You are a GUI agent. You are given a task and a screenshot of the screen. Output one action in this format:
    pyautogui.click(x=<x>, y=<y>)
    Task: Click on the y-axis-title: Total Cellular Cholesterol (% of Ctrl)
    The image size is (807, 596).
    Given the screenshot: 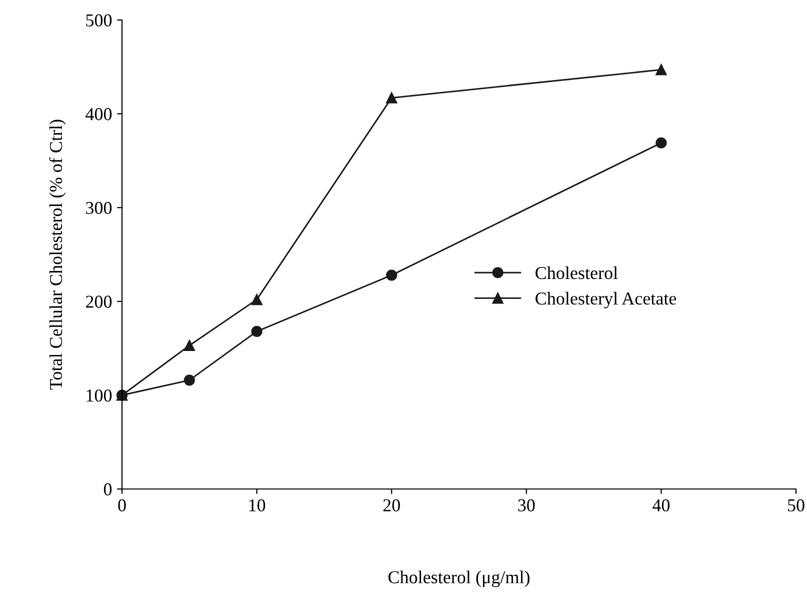 What is the action you would take?
    pyautogui.click(x=57, y=255)
    